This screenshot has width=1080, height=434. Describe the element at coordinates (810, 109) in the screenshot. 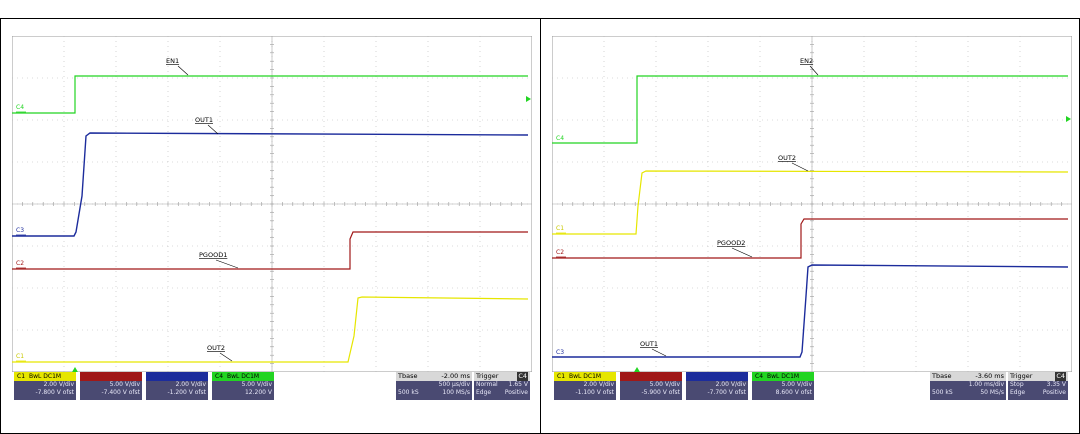

I see `trace-en-right` at that location.